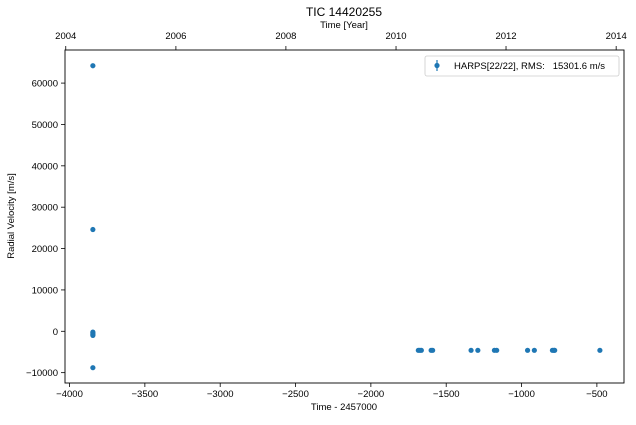 This screenshot has height=425, width=636. What do you see at coordinates (529, 66) in the screenshot?
I see `legend-label: HARPS[22/22], RMS: 15301.6 m/s` at bounding box center [529, 66].